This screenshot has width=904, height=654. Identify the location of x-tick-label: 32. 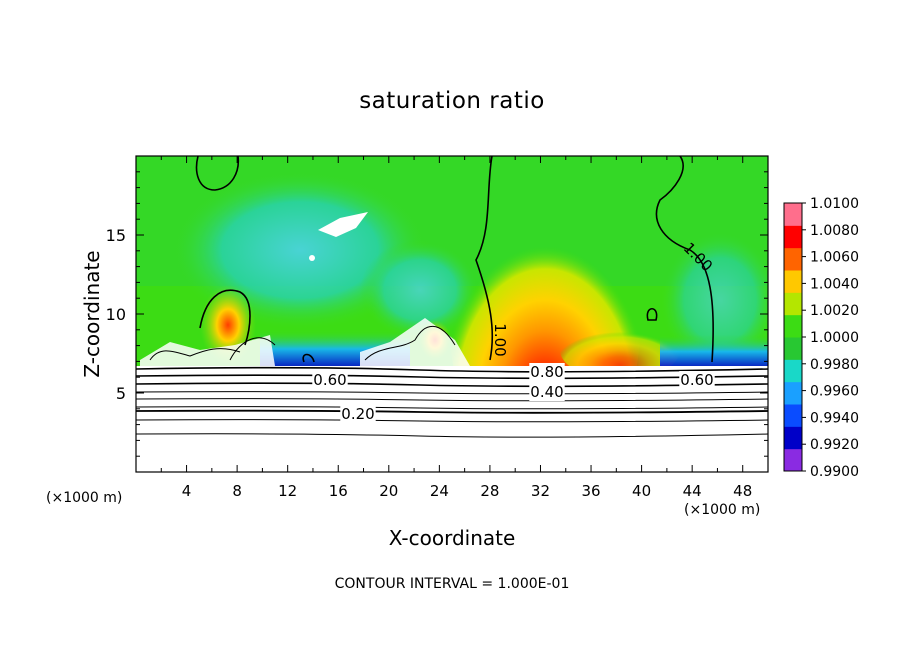
(540, 491).